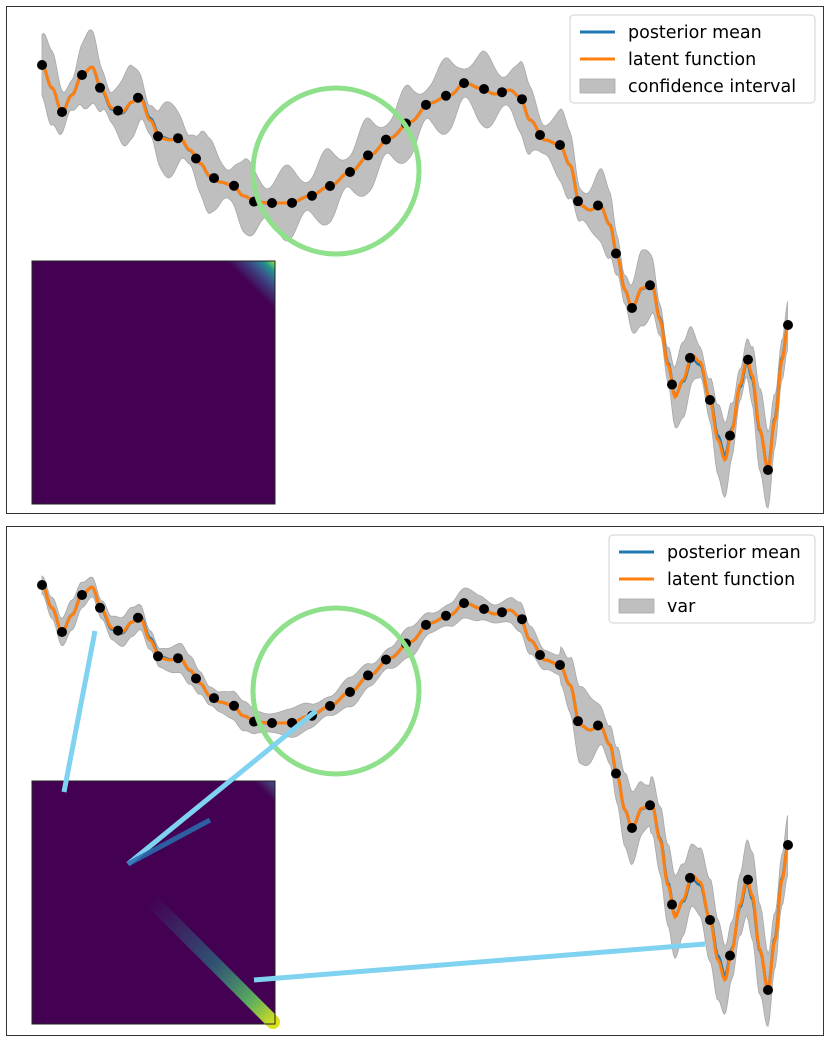 The width and height of the screenshot is (831, 1042). What do you see at coordinates (169, 842) in the screenshot?
I see `connector-line-inset` at bounding box center [169, 842].